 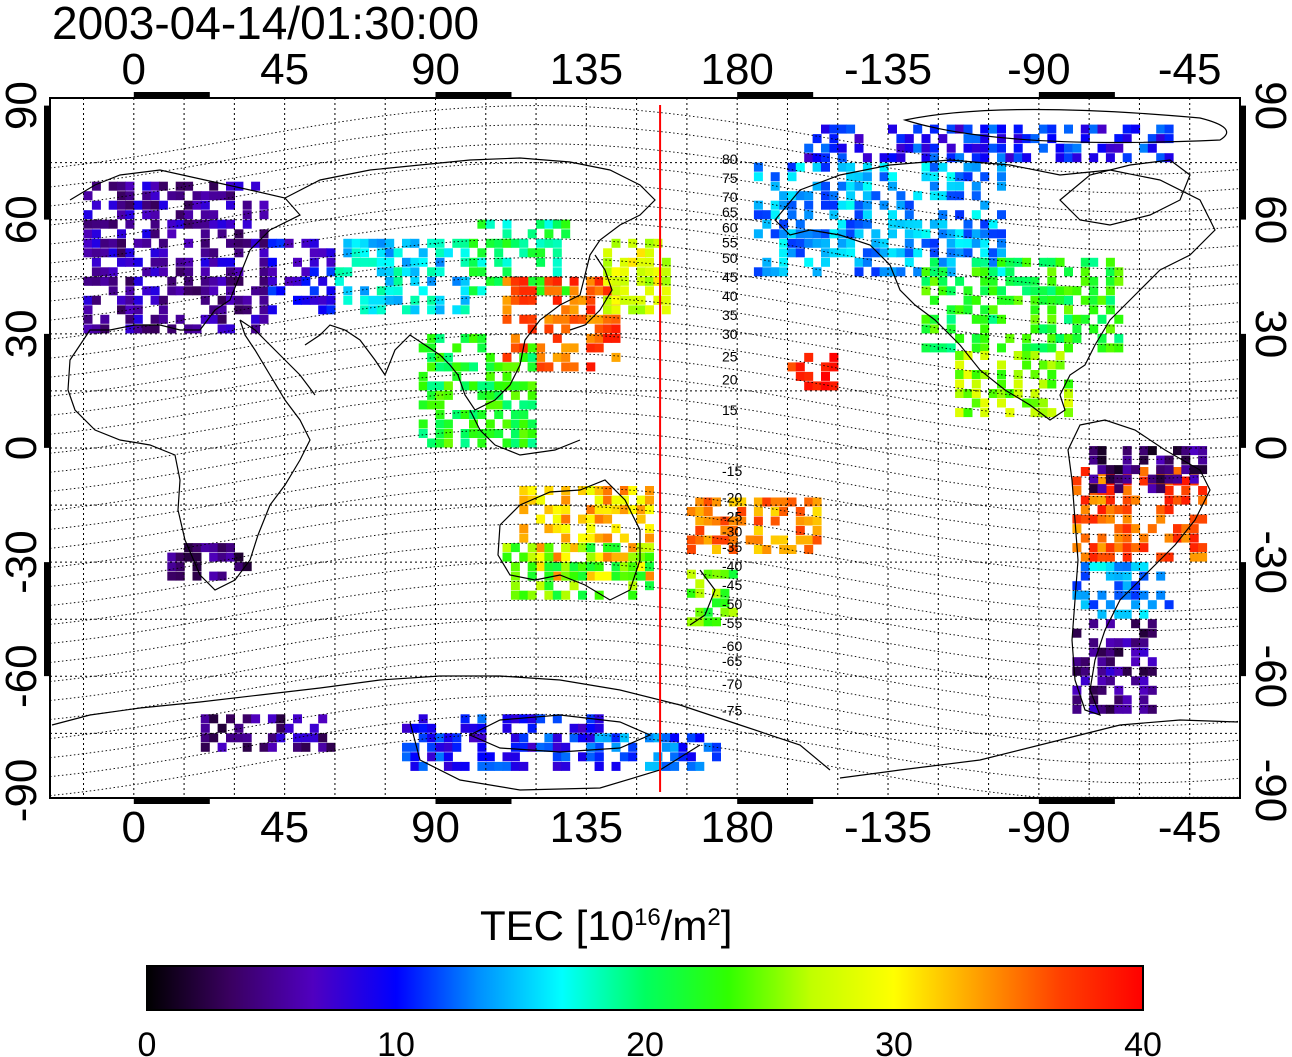 What do you see at coordinates (894, 1041) in the screenshot?
I see `colorbar-tick-label: 30` at bounding box center [894, 1041].